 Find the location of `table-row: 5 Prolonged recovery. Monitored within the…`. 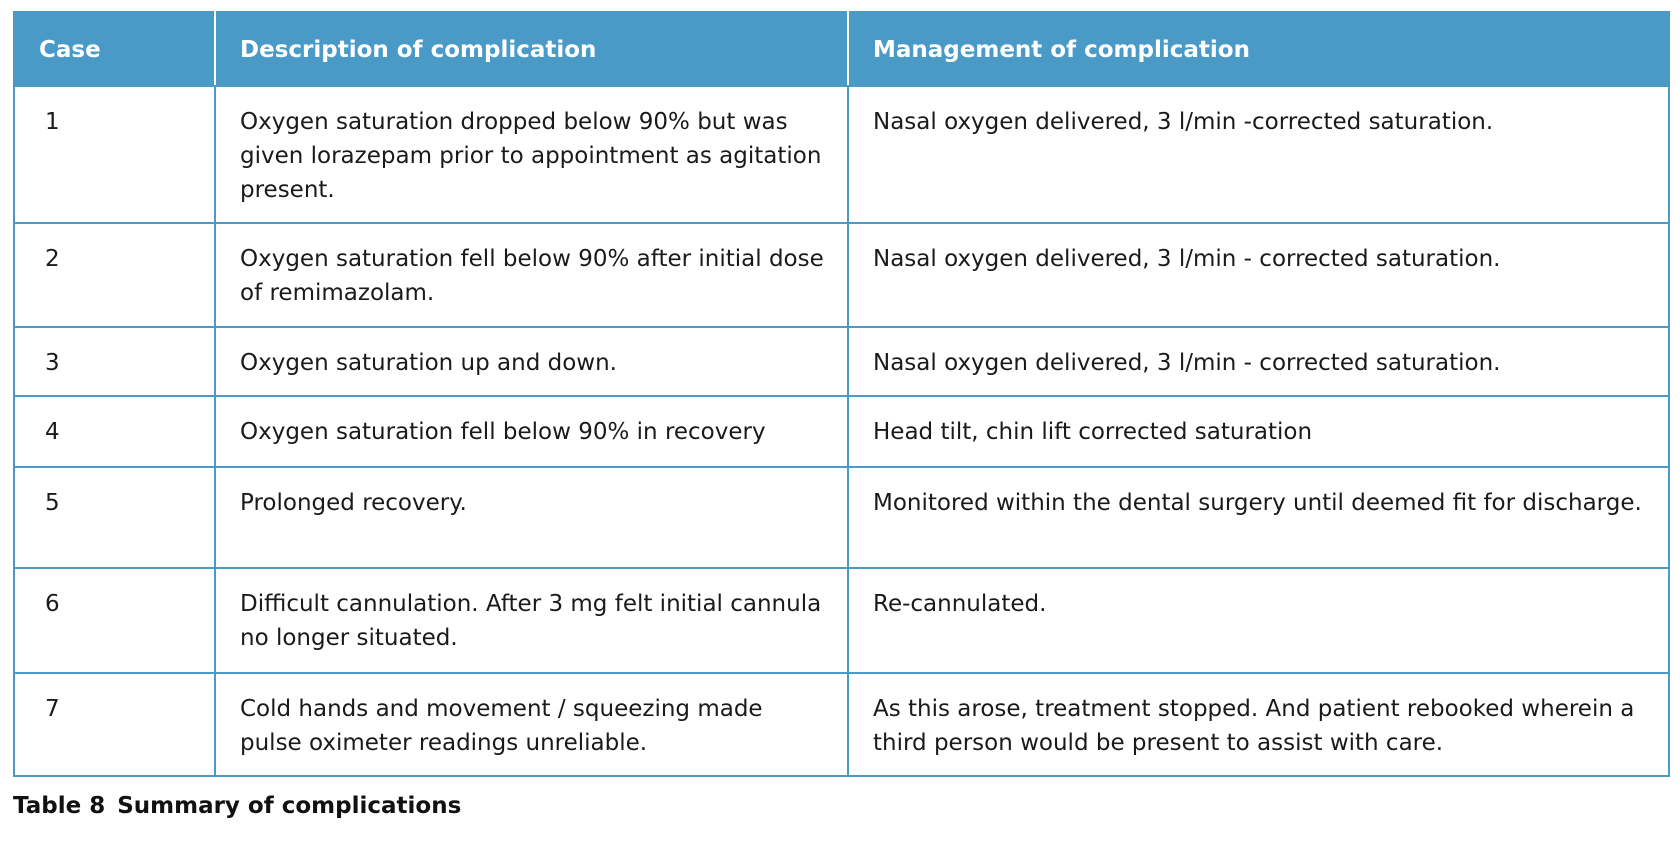

table-row: 5 Prolonged recovery. Monitored within the… is located at coordinates (841, 517).